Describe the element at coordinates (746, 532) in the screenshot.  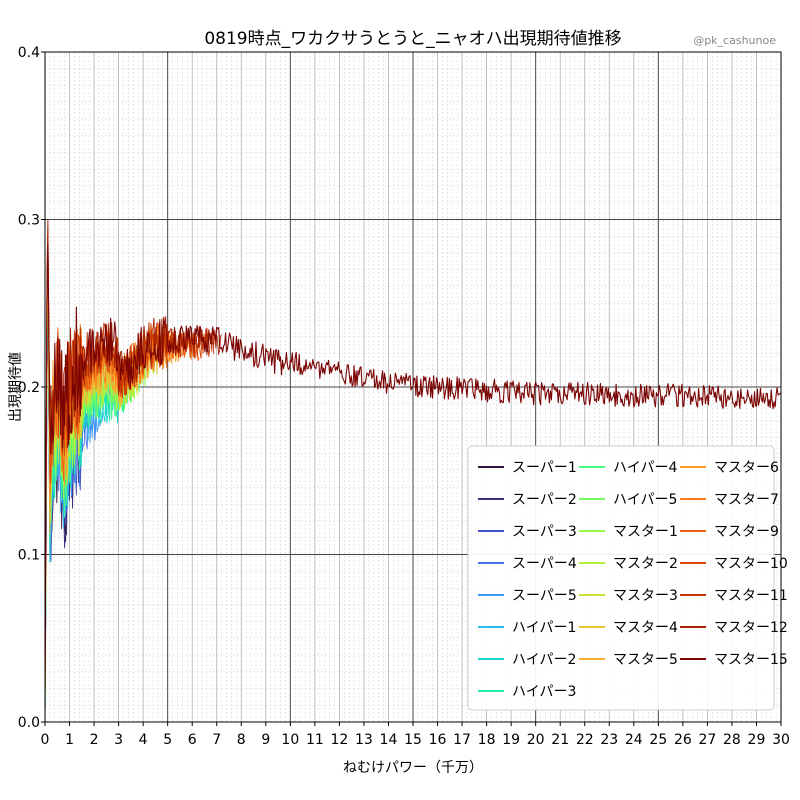
I see `legend-label: マスター9` at that location.